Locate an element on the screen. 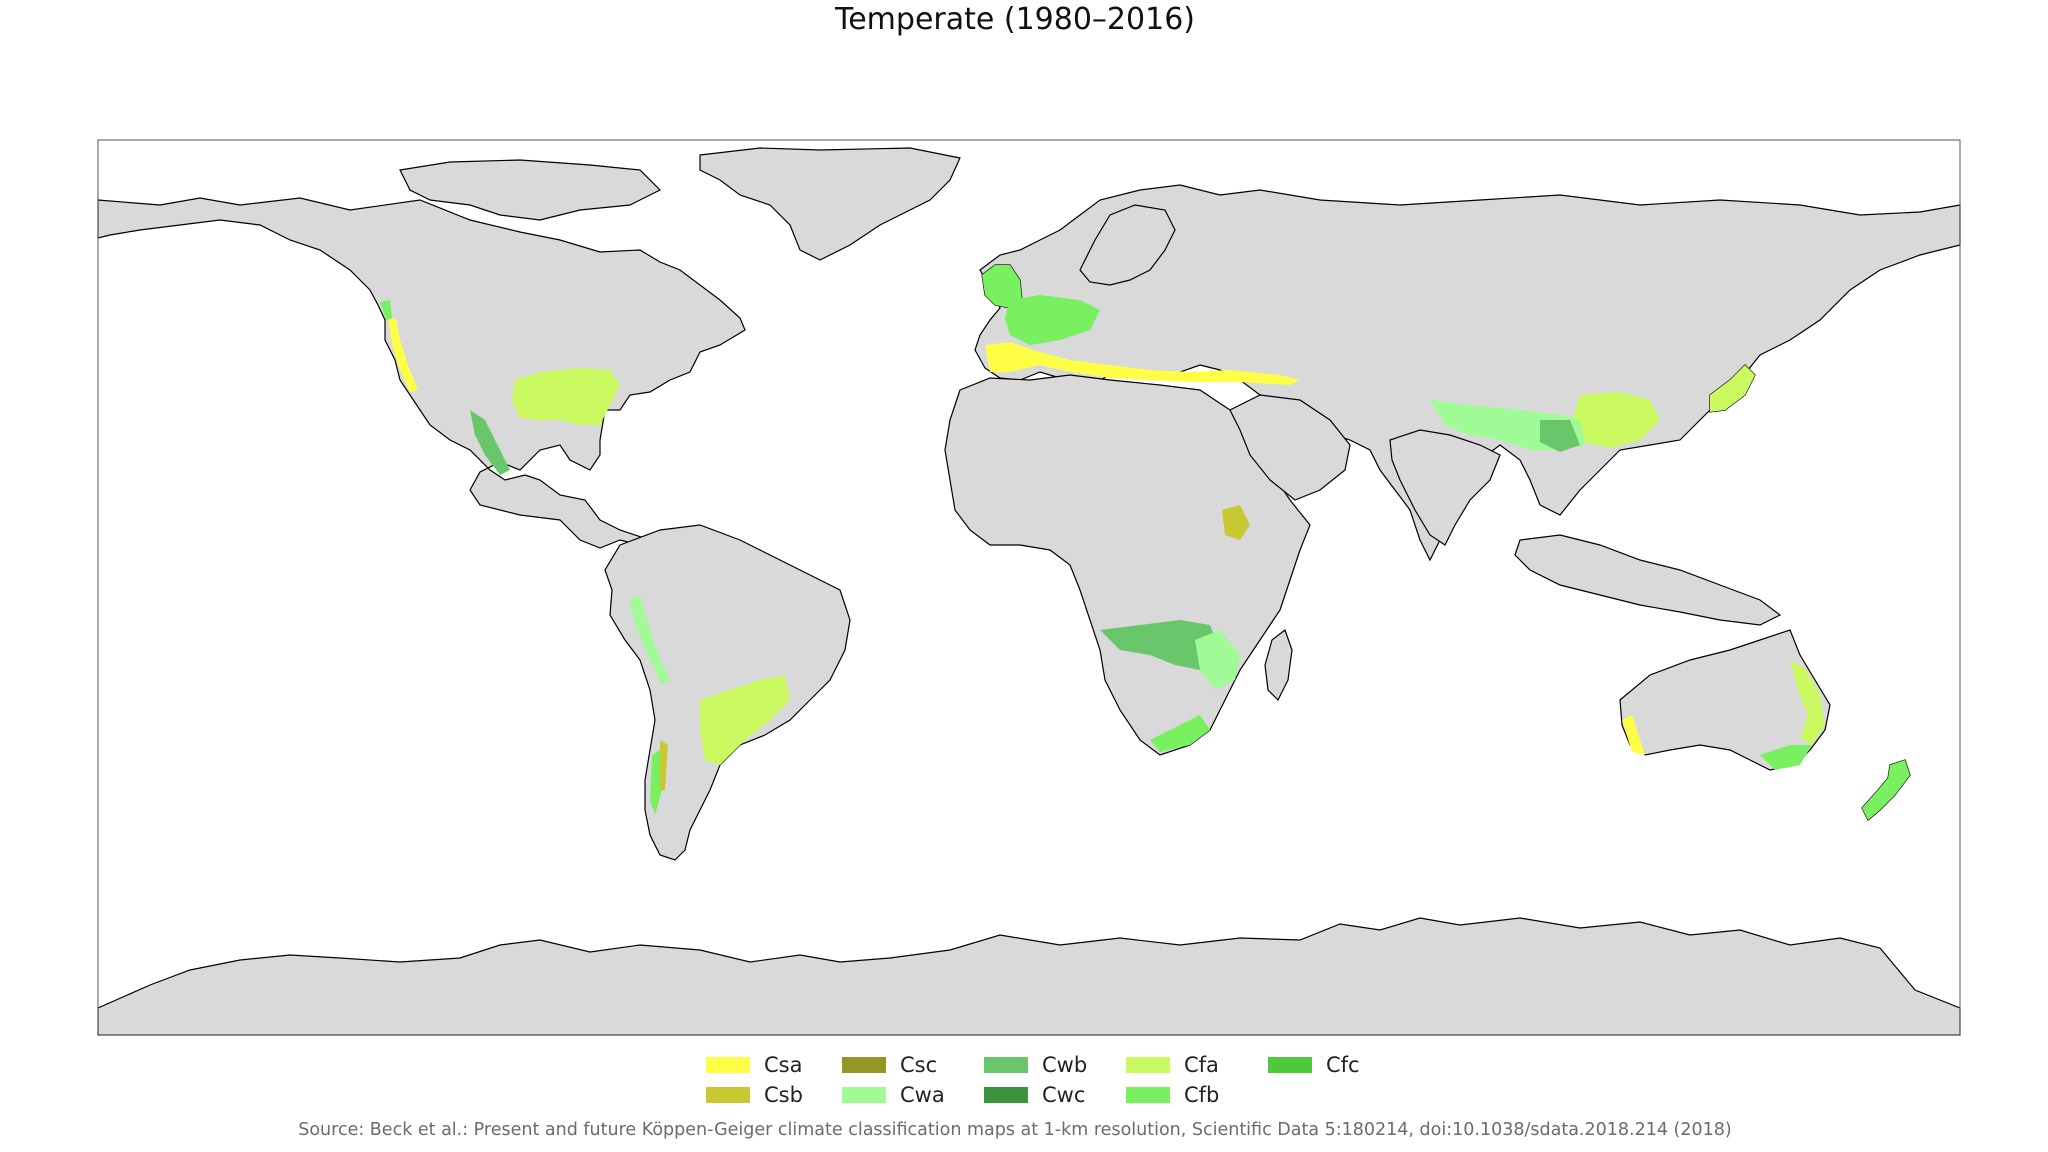 This screenshot has height=1152, width=2048. arabian-peninsula is located at coordinates (1290, 447).